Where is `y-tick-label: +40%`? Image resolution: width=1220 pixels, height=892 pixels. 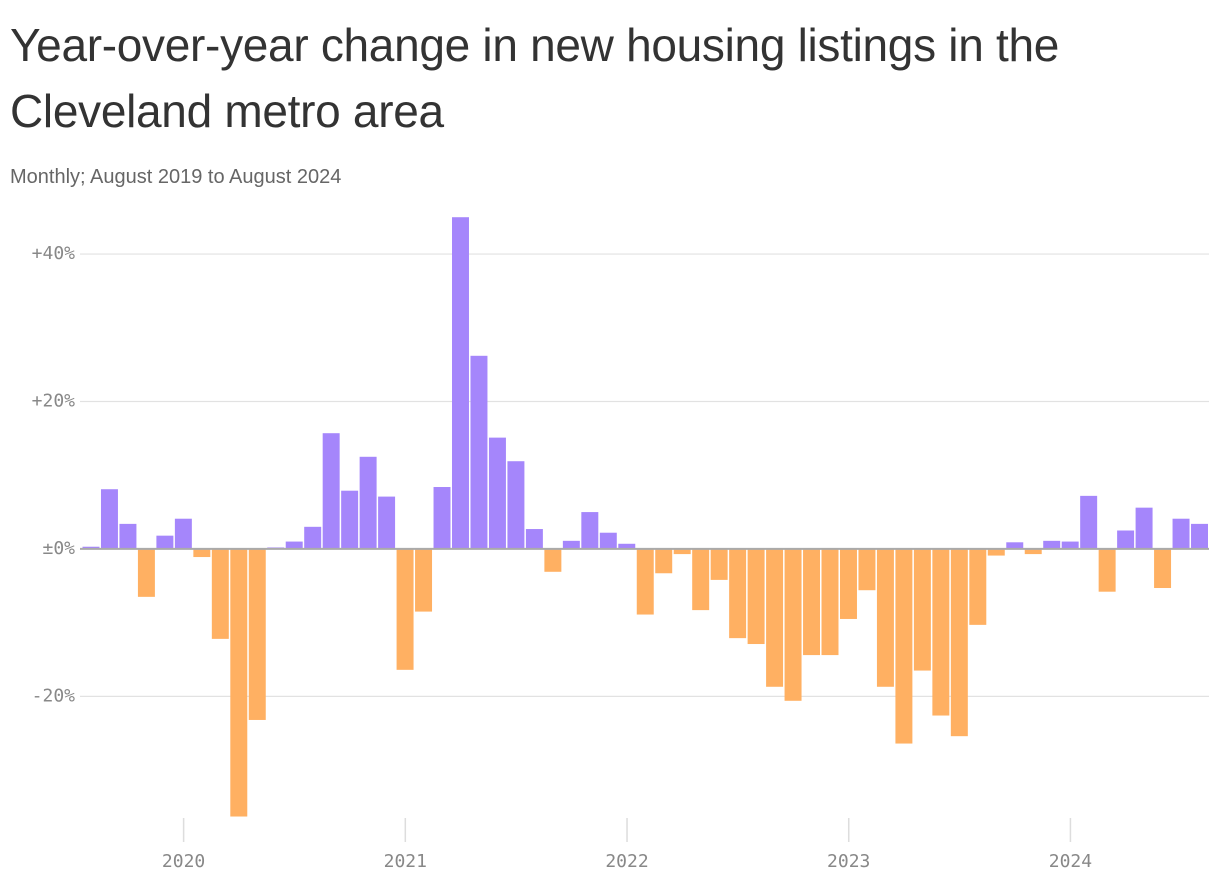 y-tick-label: +40% is located at coordinates (54, 253).